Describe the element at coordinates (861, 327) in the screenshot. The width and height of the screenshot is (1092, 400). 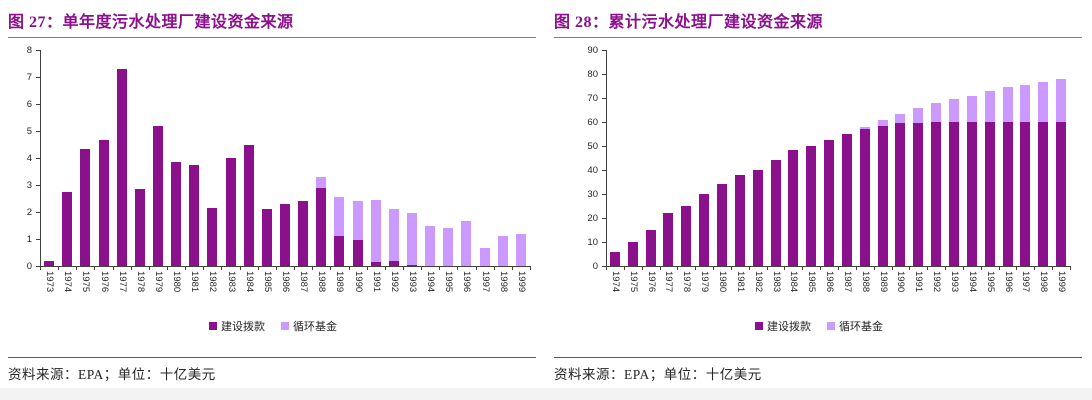
I see `legend-label: 循环基金` at that location.